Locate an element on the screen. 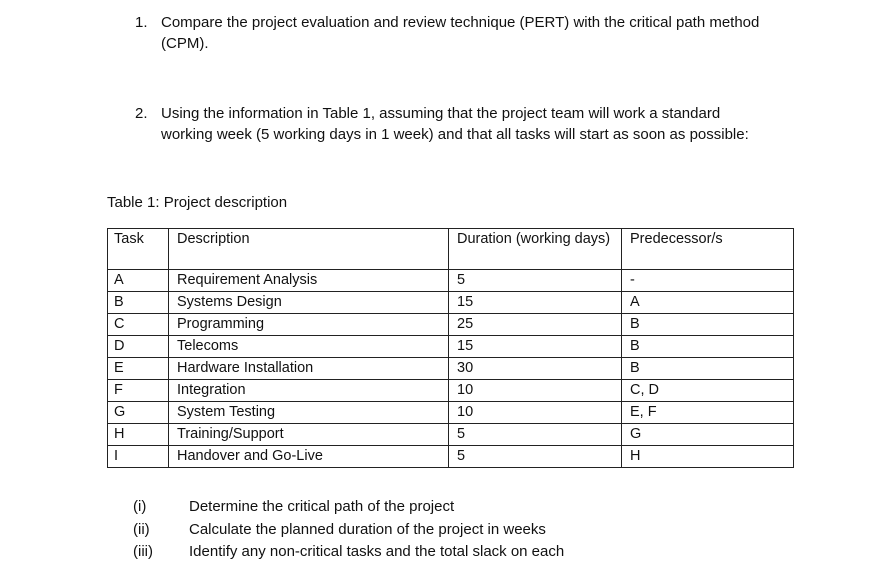  table-row: A Requirement Analysis 5- is located at coordinates (450, 280).